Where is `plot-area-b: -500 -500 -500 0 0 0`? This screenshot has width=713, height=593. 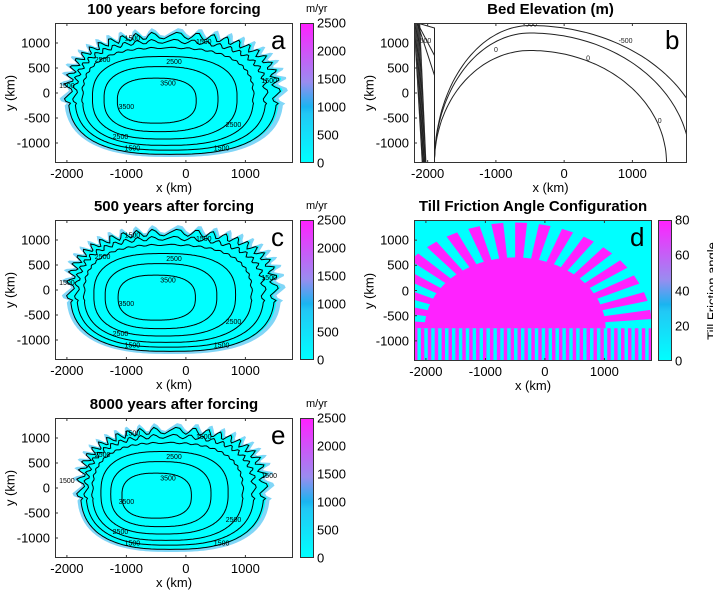 plot-area-b: -500 -500 -500 0 0 0 is located at coordinates (550, 93).